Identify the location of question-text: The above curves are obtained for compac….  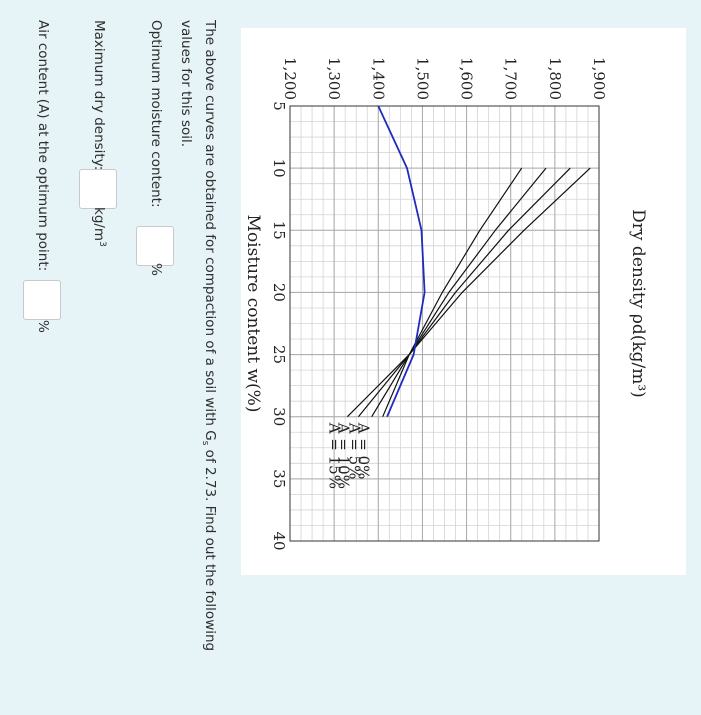
(197, 350).